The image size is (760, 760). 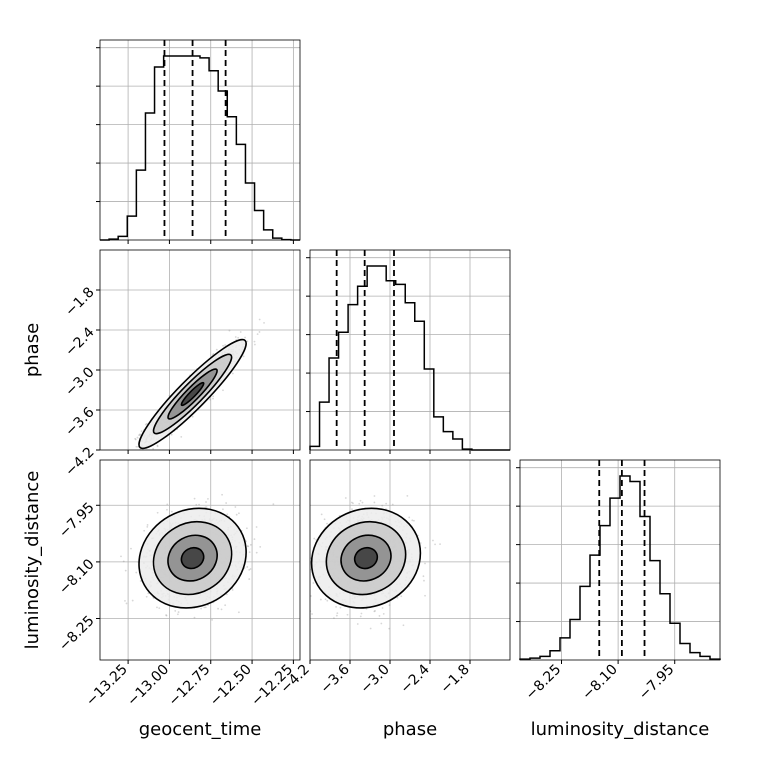 What do you see at coordinates (231, 686) in the screenshot?
I see `x-tick-label: −12.50` at bounding box center [231, 686].